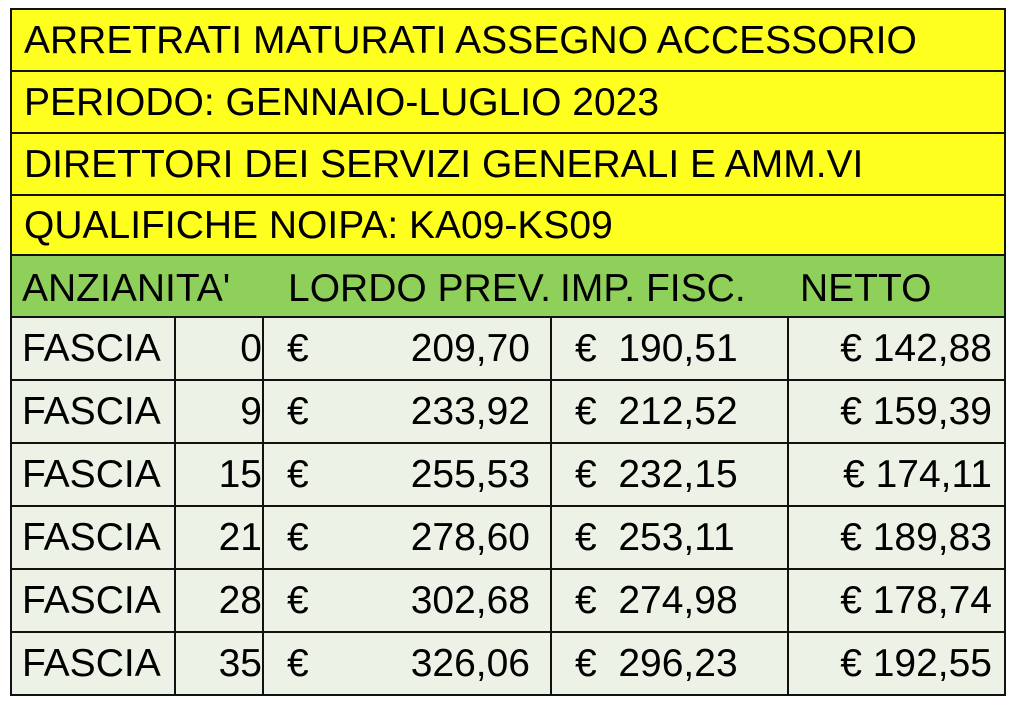 The width and height of the screenshot is (1023, 703). Describe the element at coordinates (656, 600) in the screenshot. I see `imp-value: € 274,98` at that location.